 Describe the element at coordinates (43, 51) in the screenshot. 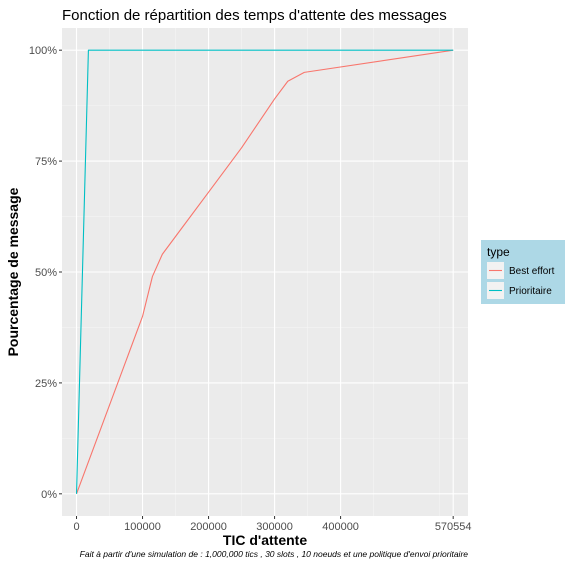

I see `y-tick-label: 100%` at that location.